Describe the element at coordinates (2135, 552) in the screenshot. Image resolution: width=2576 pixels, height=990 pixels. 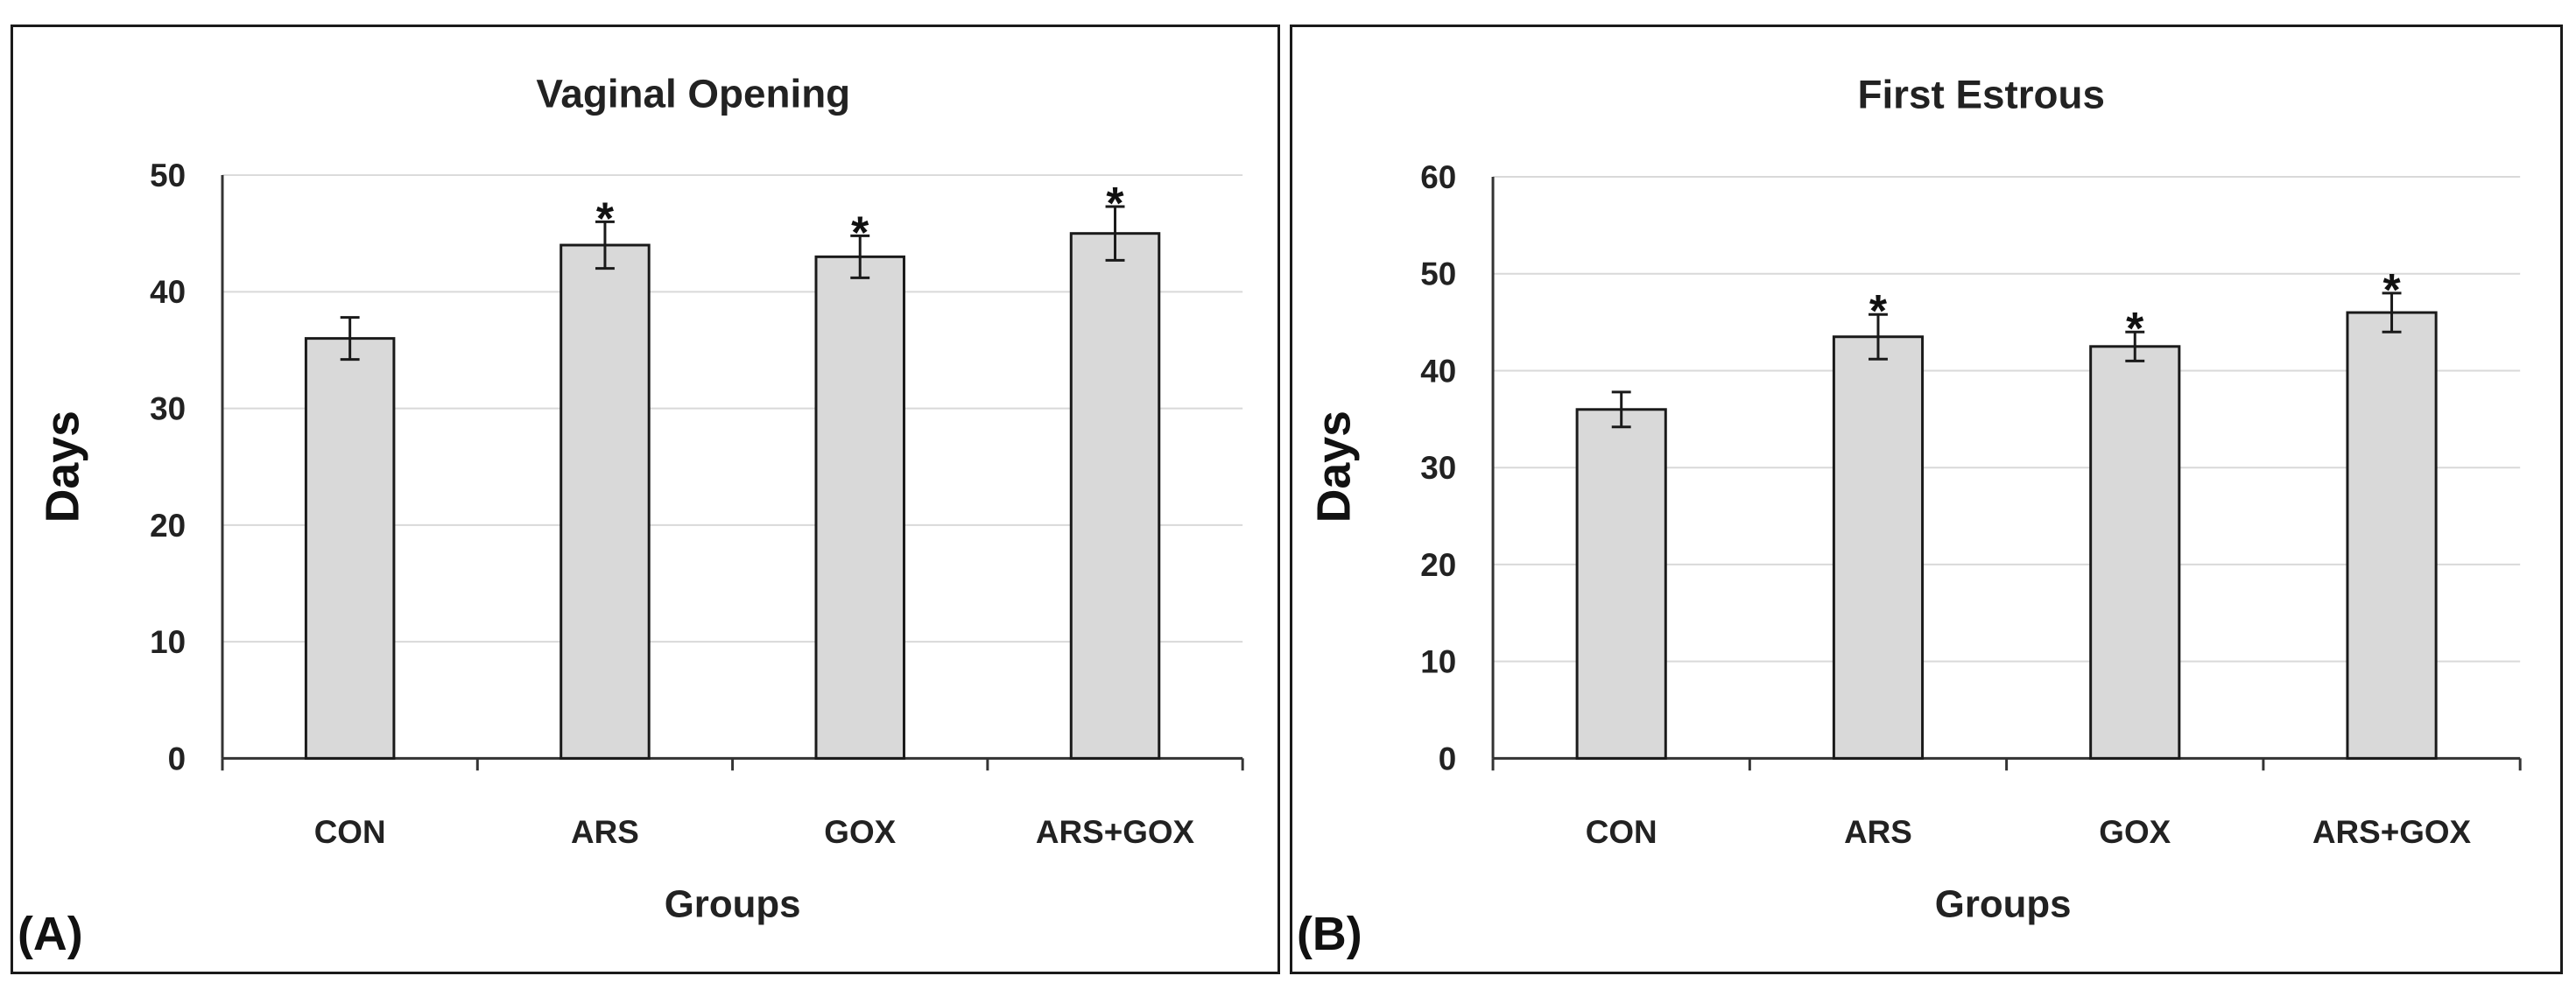
I see `chart-b-bar-gox` at that location.